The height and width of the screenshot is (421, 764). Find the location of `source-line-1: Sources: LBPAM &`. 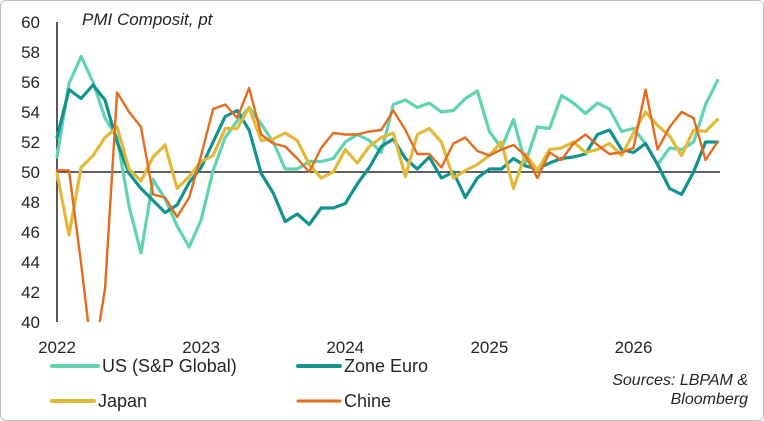

source-line-1: Sources: LBPAM & is located at coordinates (680, 380).